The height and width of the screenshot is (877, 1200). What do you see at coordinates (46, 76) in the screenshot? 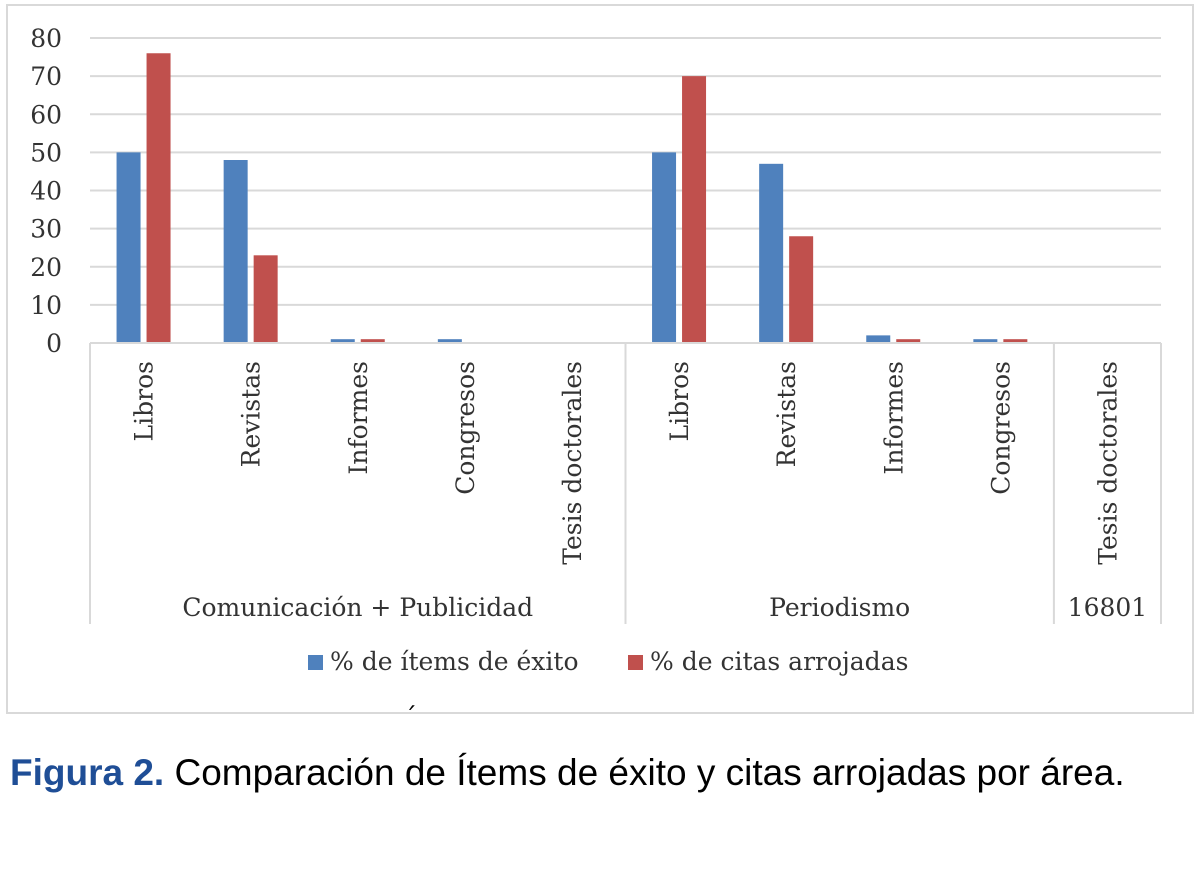
I see `y-tick-label: 70` at bounding box center [46, 76].